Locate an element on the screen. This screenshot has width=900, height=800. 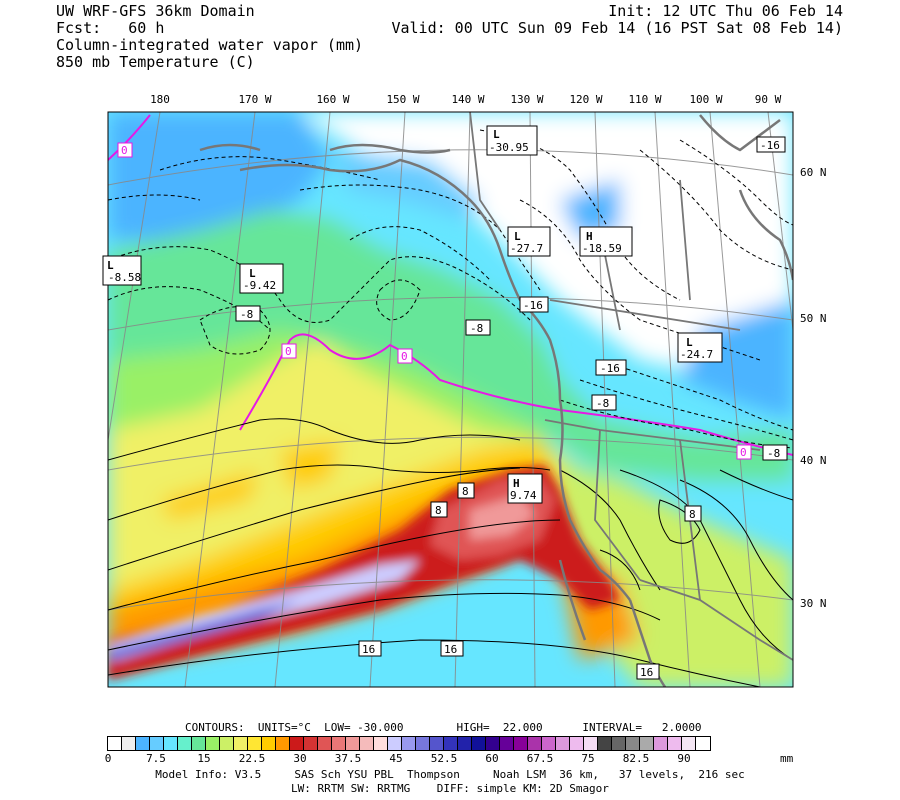
lon-label: 100 W is located at coordinates (705, 99).